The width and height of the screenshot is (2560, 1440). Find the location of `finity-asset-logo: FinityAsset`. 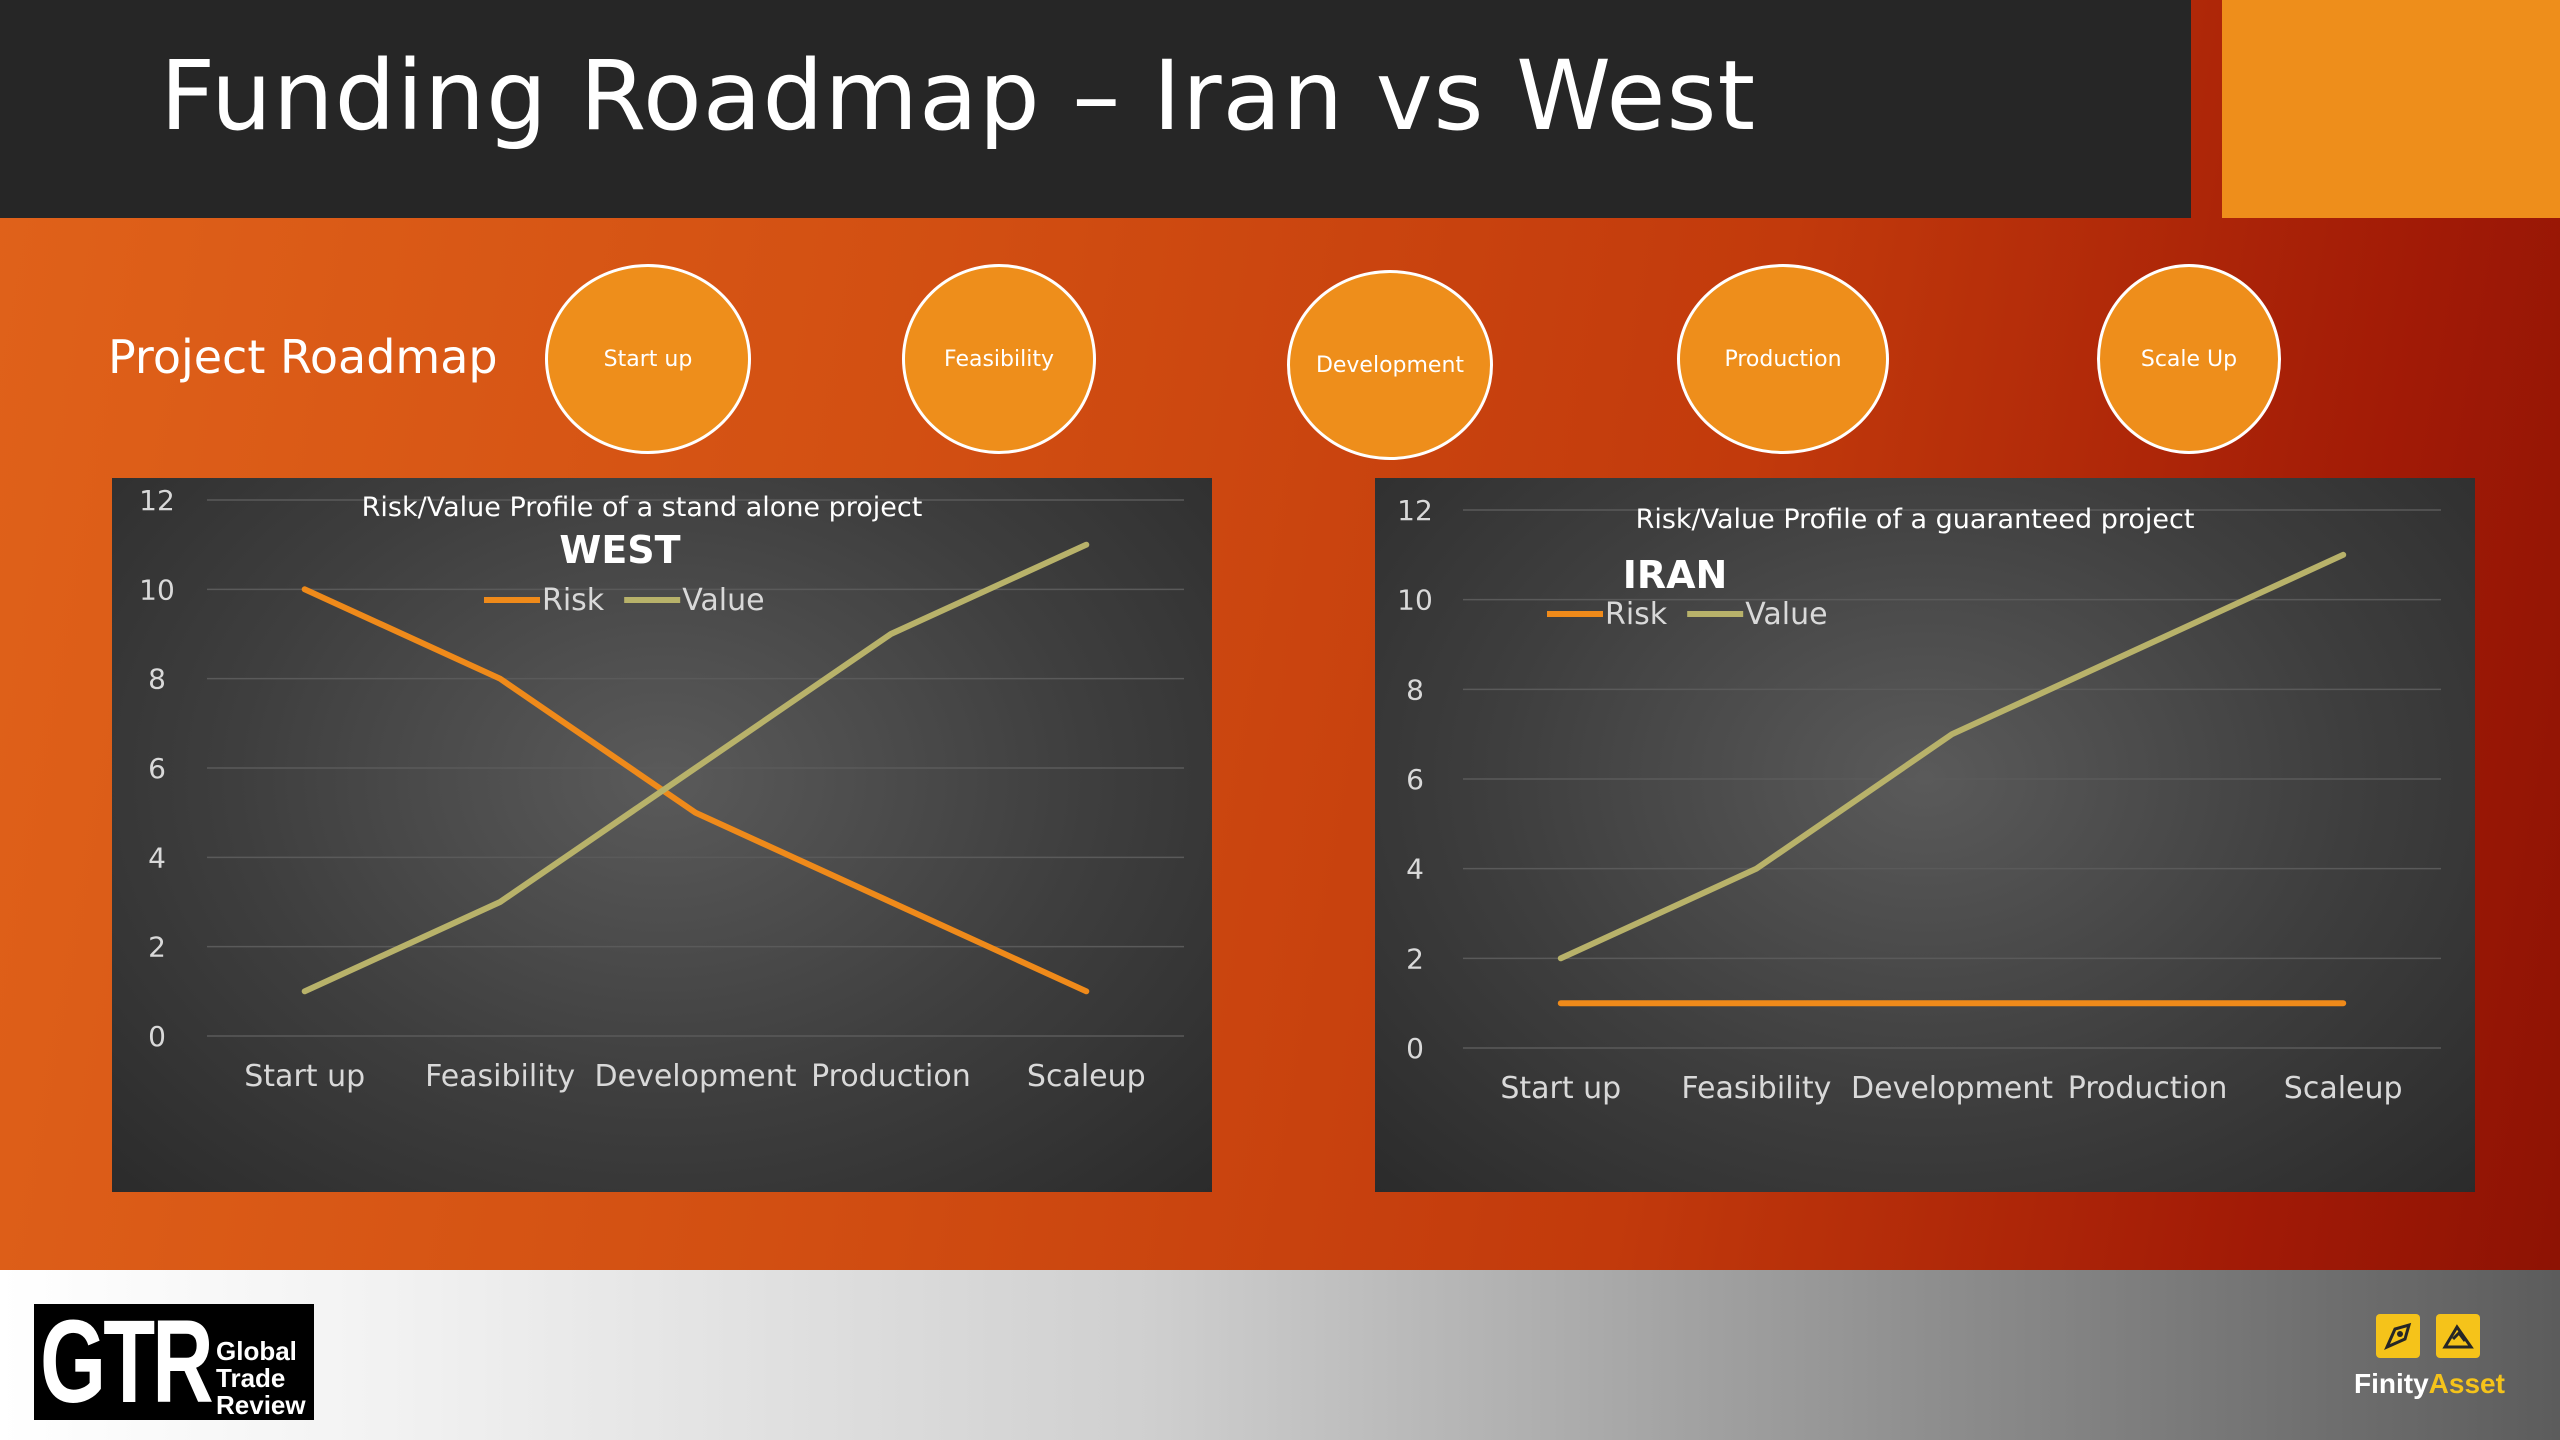

finity-asset-logo: FinityAsset is located at coordinates (2435, 1364).